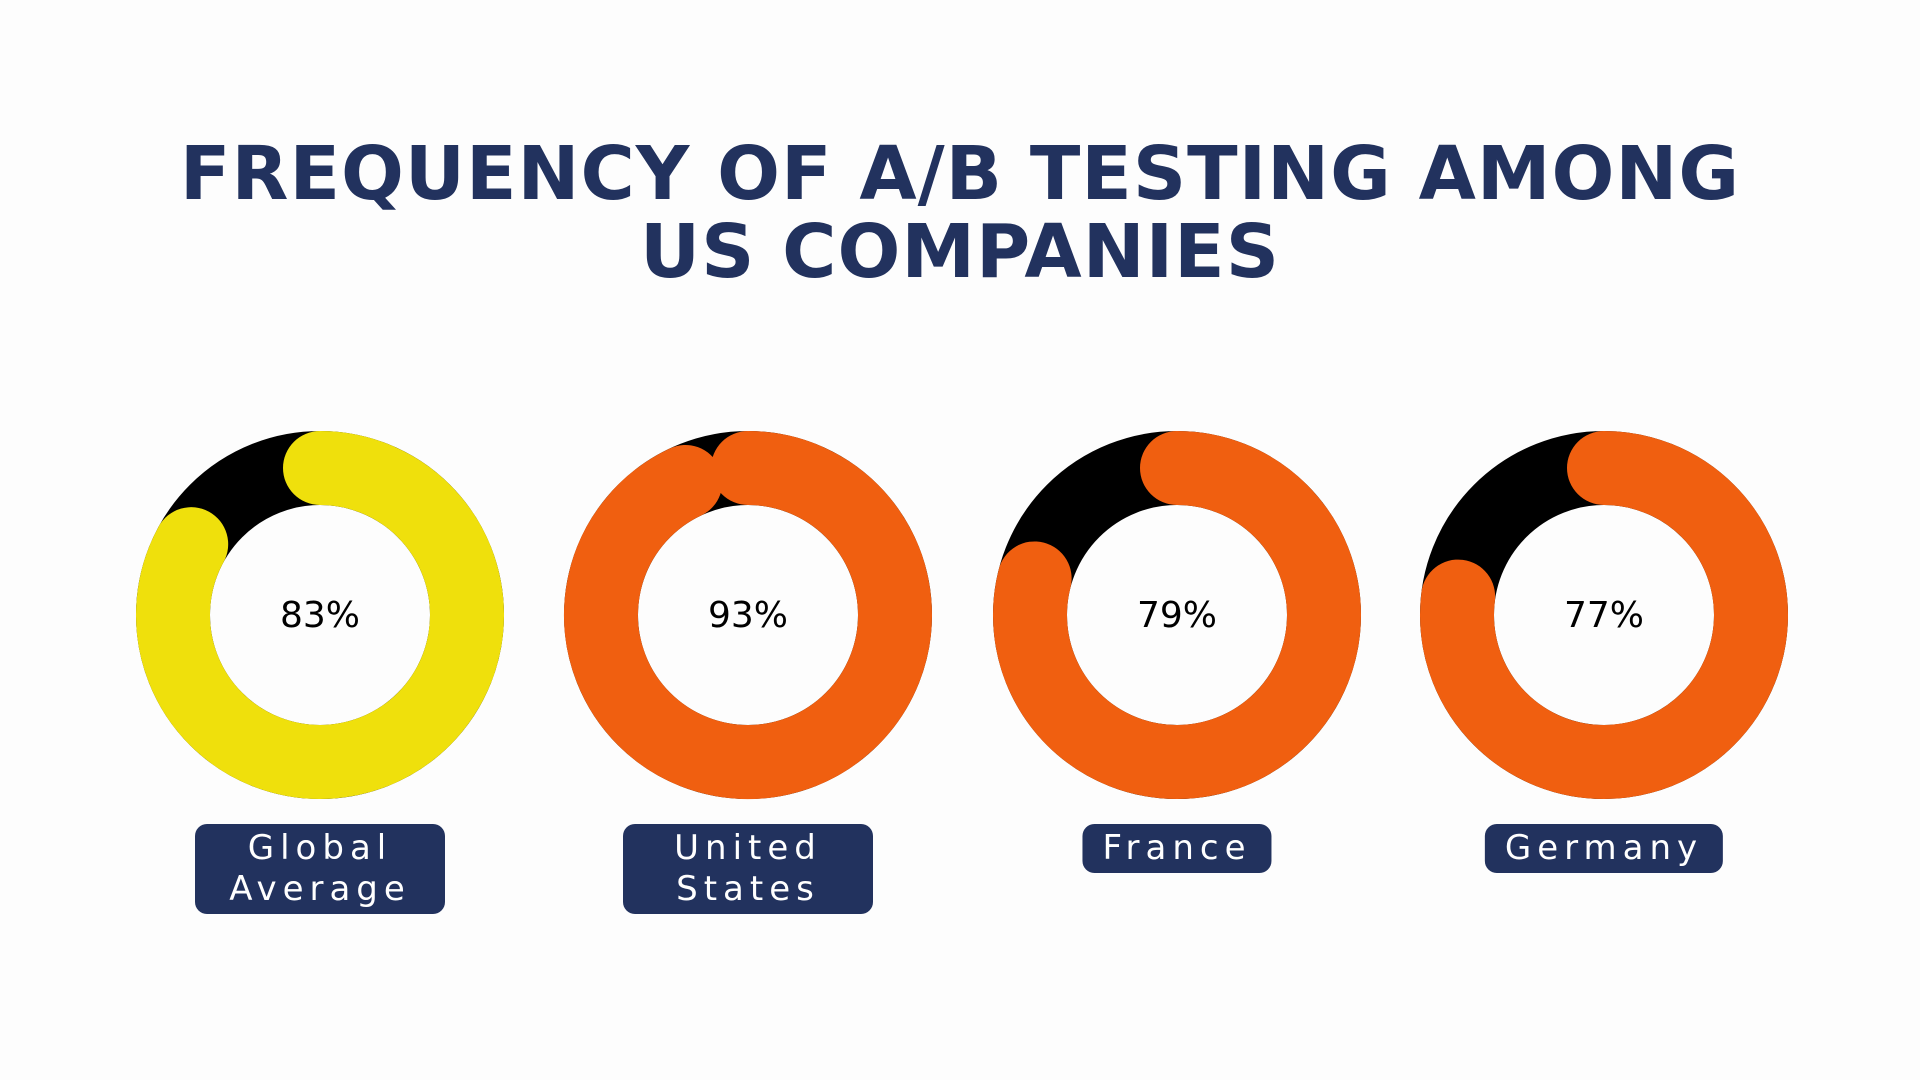 This screenshot has height=1080, width=1920. What do you see at coordinates (1177, 848) in the screenshot?
I see `category-label: France` at bounding box center [1177, 848].